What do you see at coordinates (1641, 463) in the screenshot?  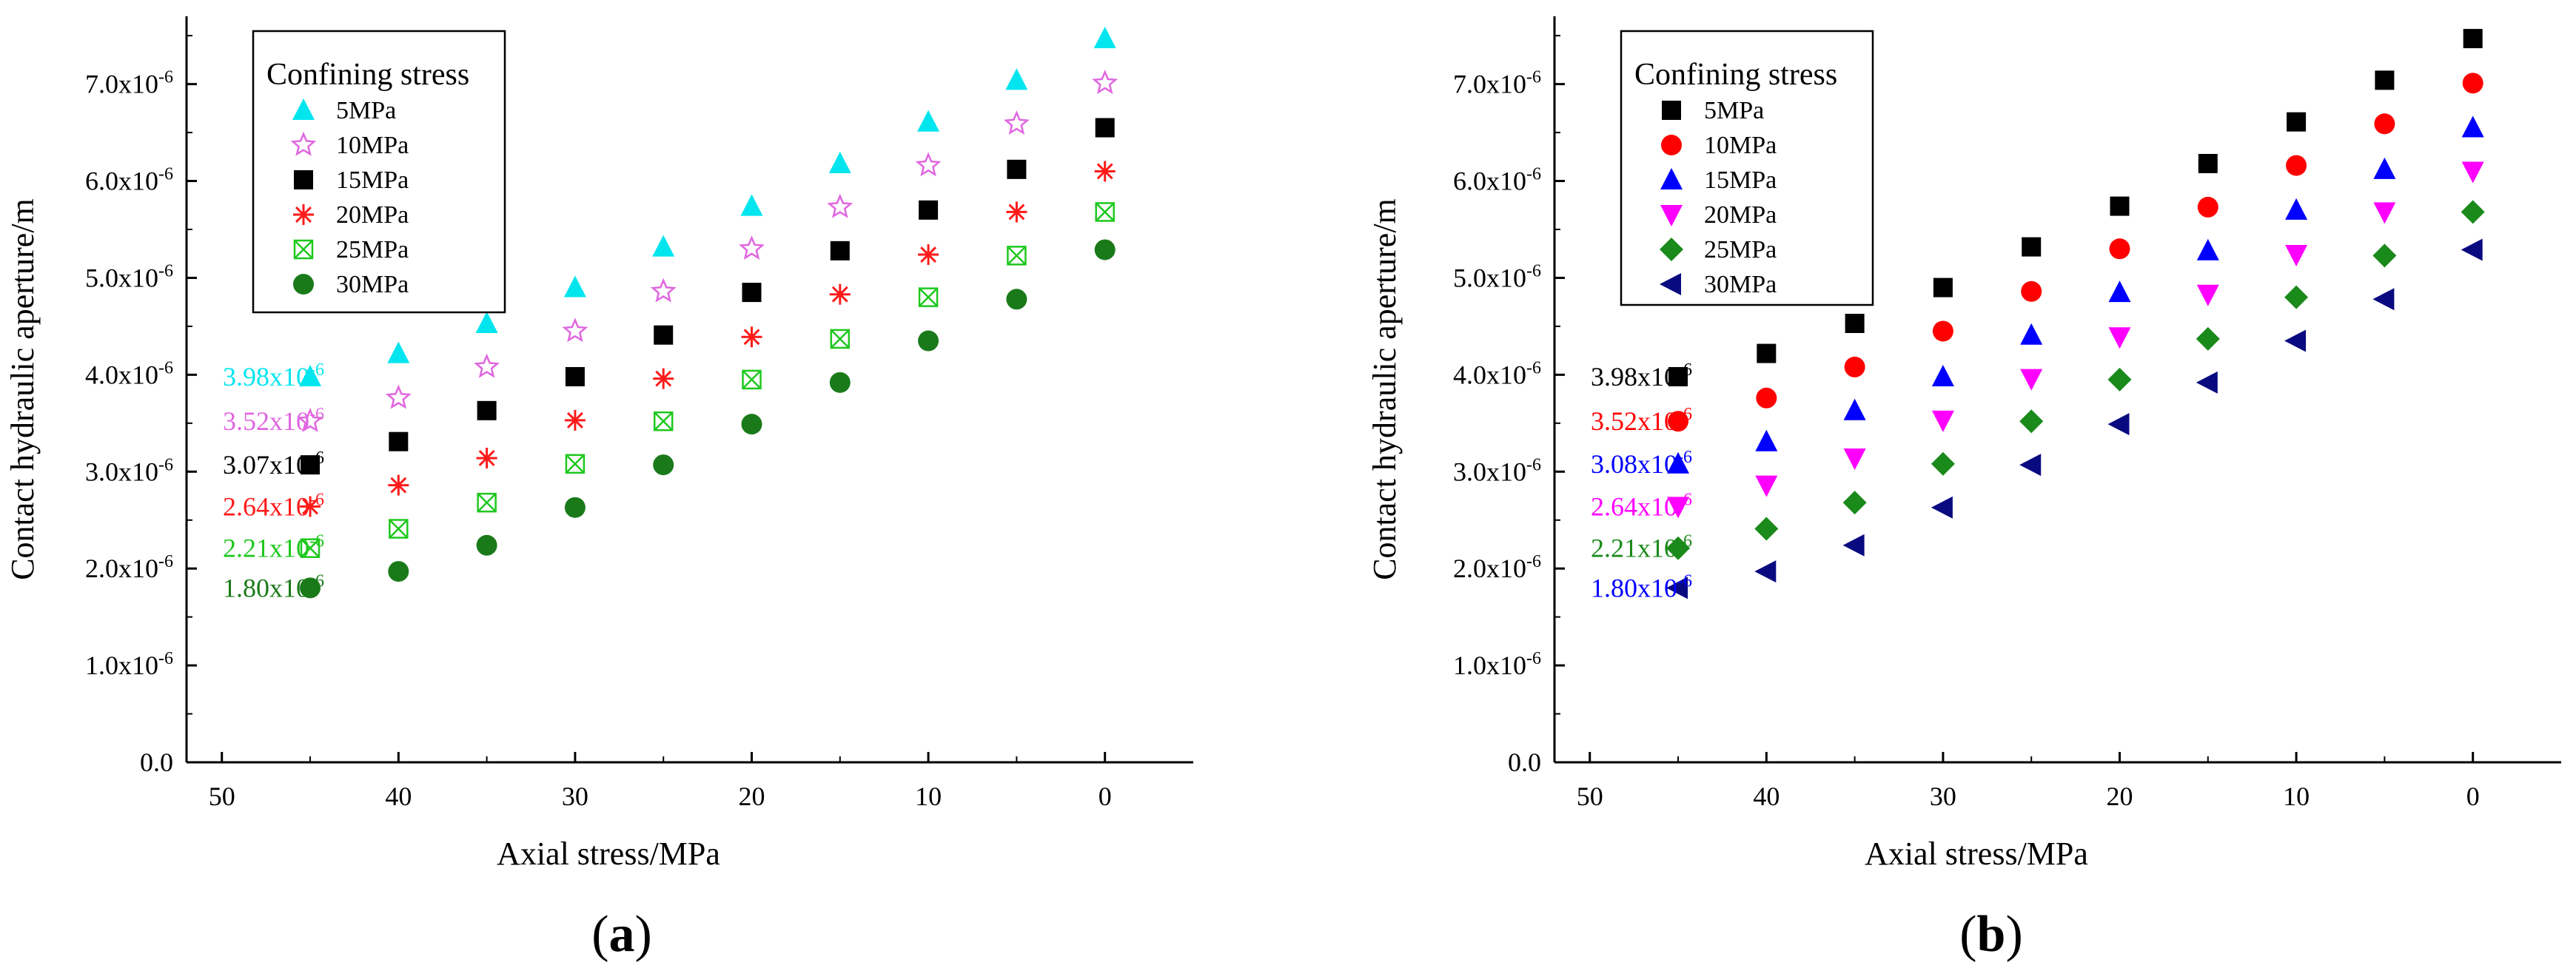 I see `value-annotation: 3.08x10⁻⁶` at bounding box center [1641, 463].